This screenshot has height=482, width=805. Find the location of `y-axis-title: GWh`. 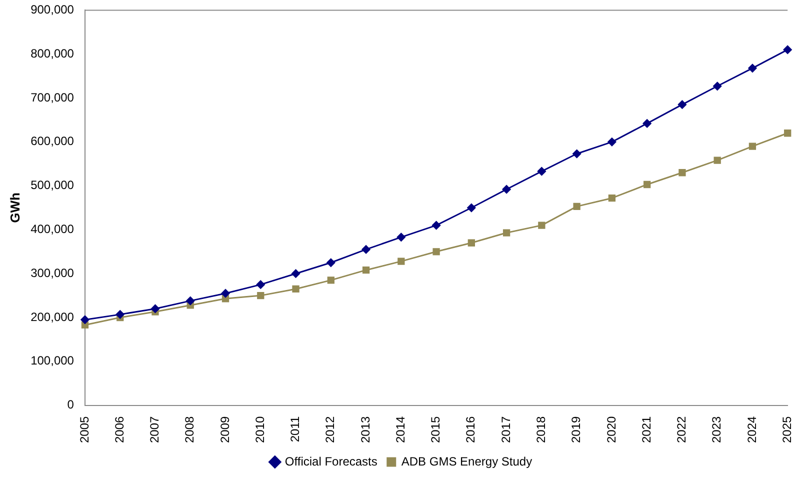

y-axis-title: GWh is located at coordinates (14, 207).